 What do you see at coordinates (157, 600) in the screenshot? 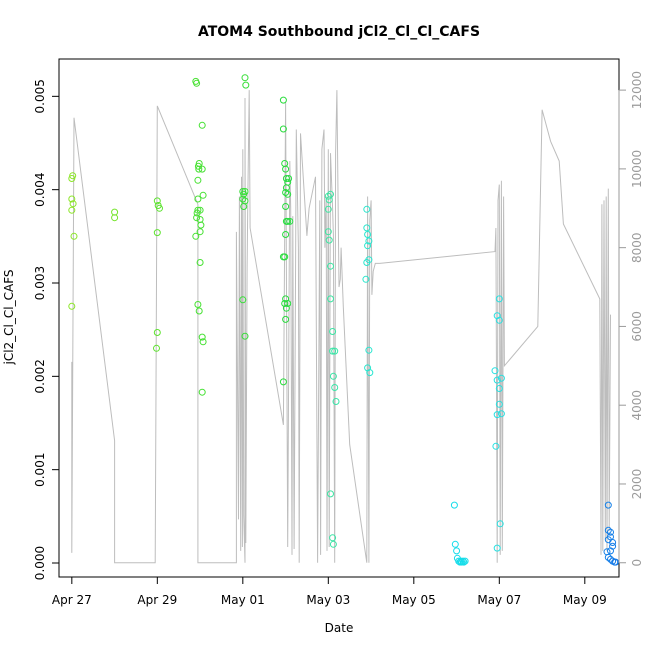
I see `x-tick-label: Apr 29` at bounding box center [157, 600].